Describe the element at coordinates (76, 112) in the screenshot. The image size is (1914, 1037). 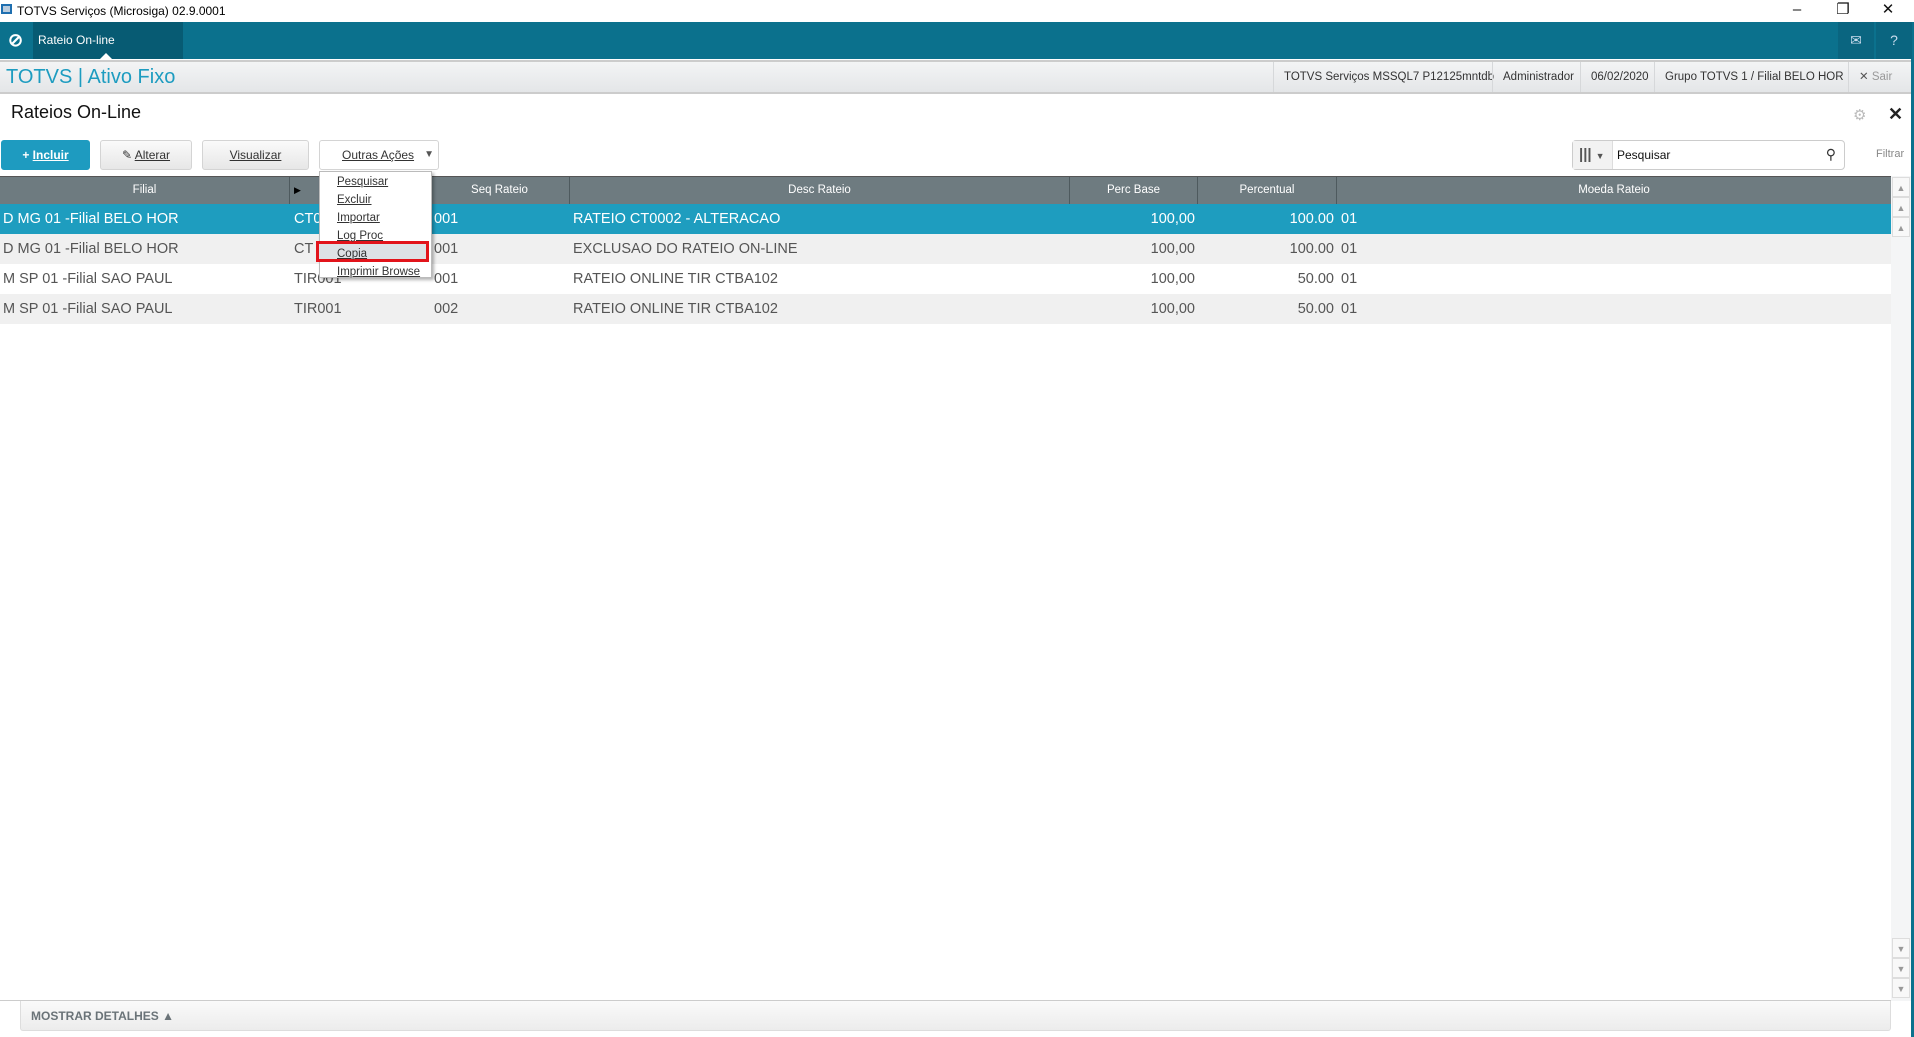
I see `page-title: Rateios On-Line` at that location.